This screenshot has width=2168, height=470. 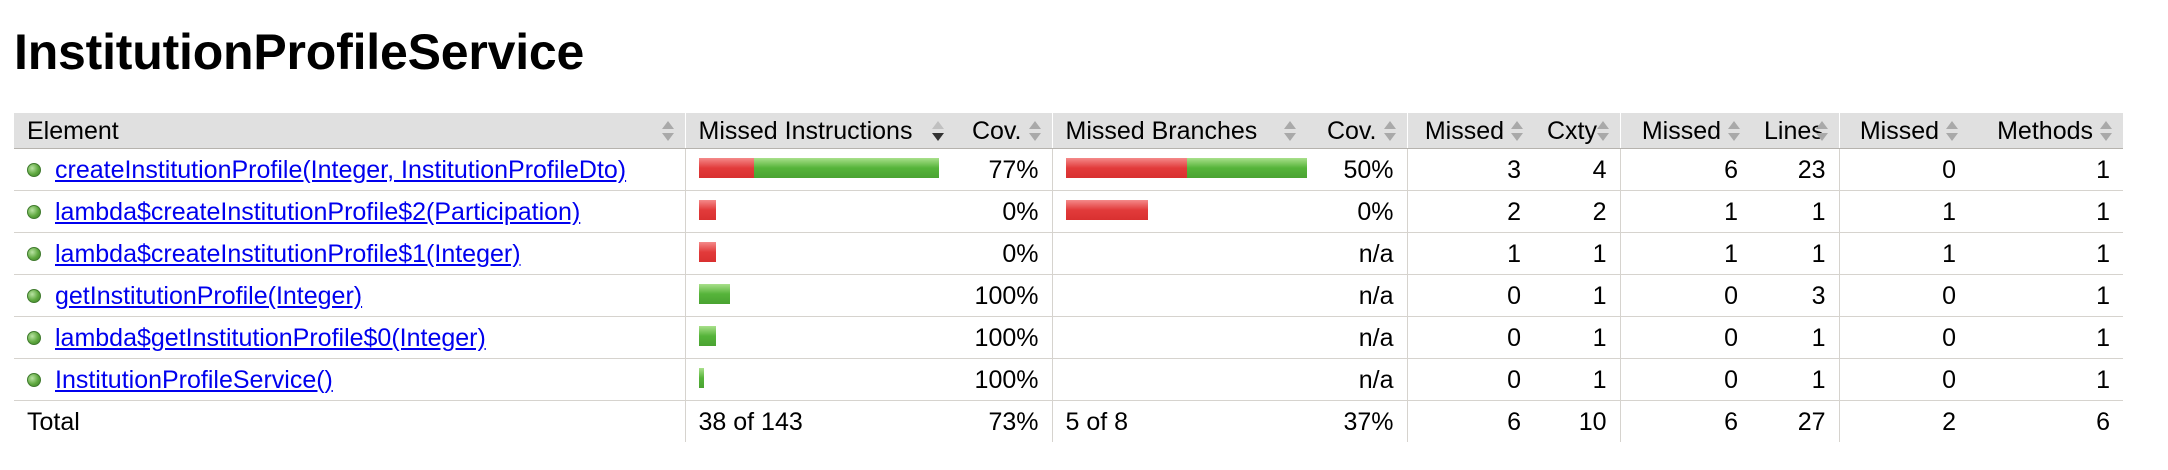 I want to click on header-lines: Lines, so click(x=1795, y=131).